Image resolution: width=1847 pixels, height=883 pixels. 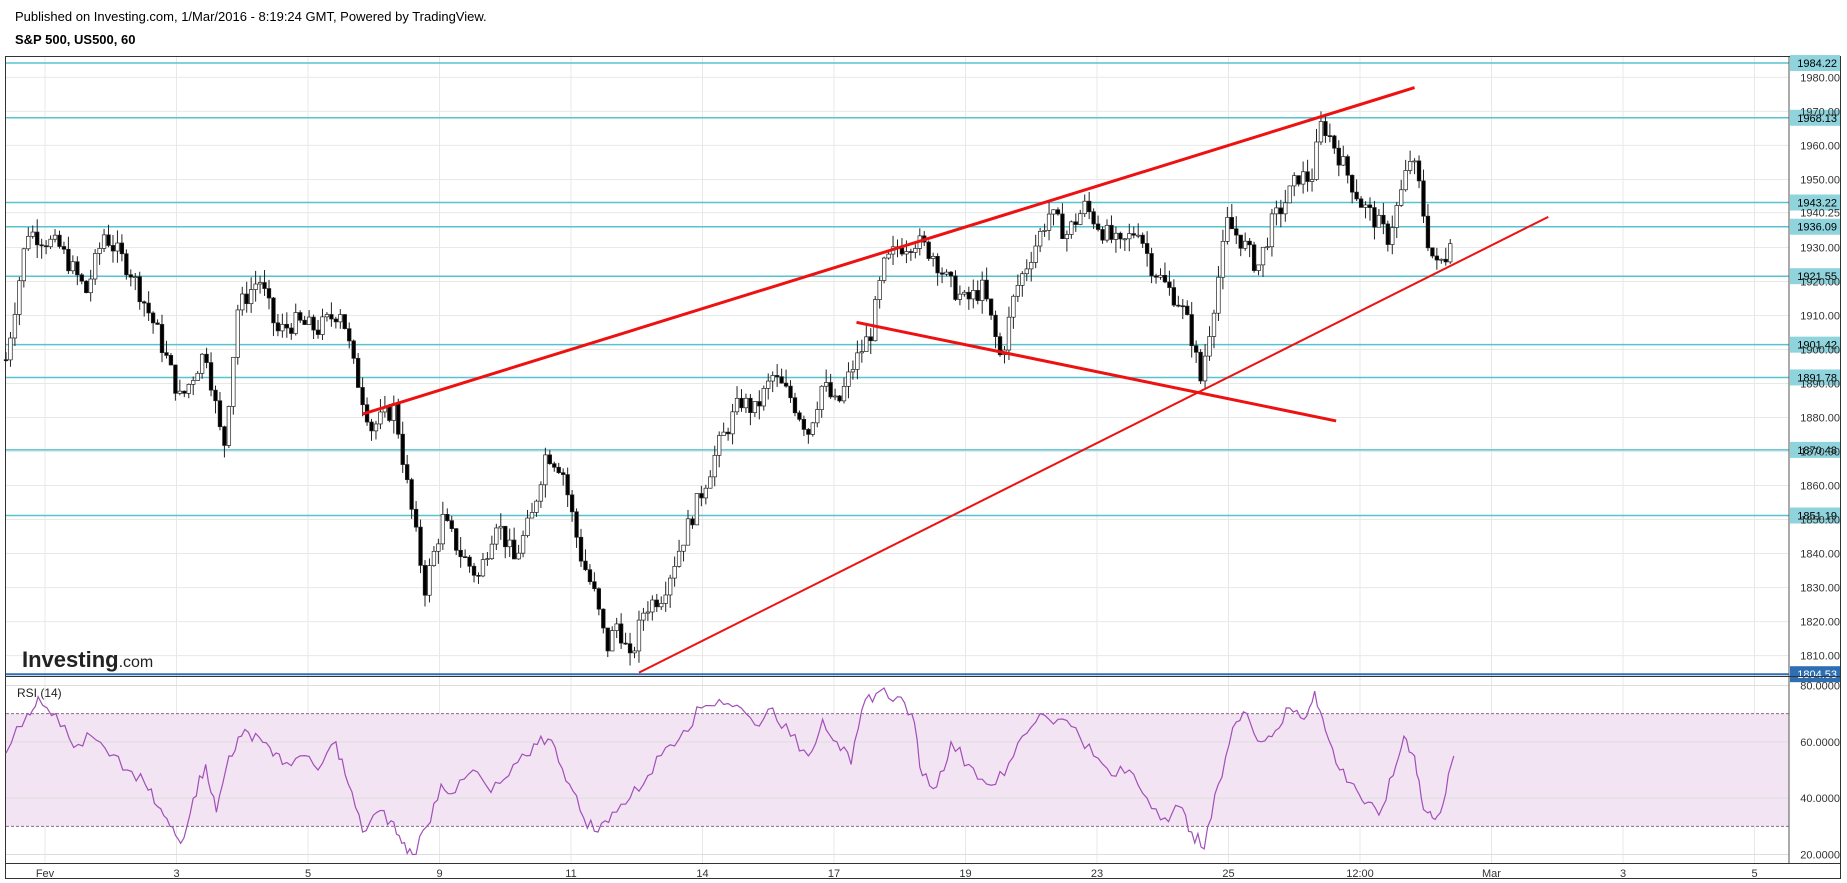 What do you see at coordinates (702, 874) in the screenshot?
I see `x-tick-label: 14` at bounding box center [702, 874].